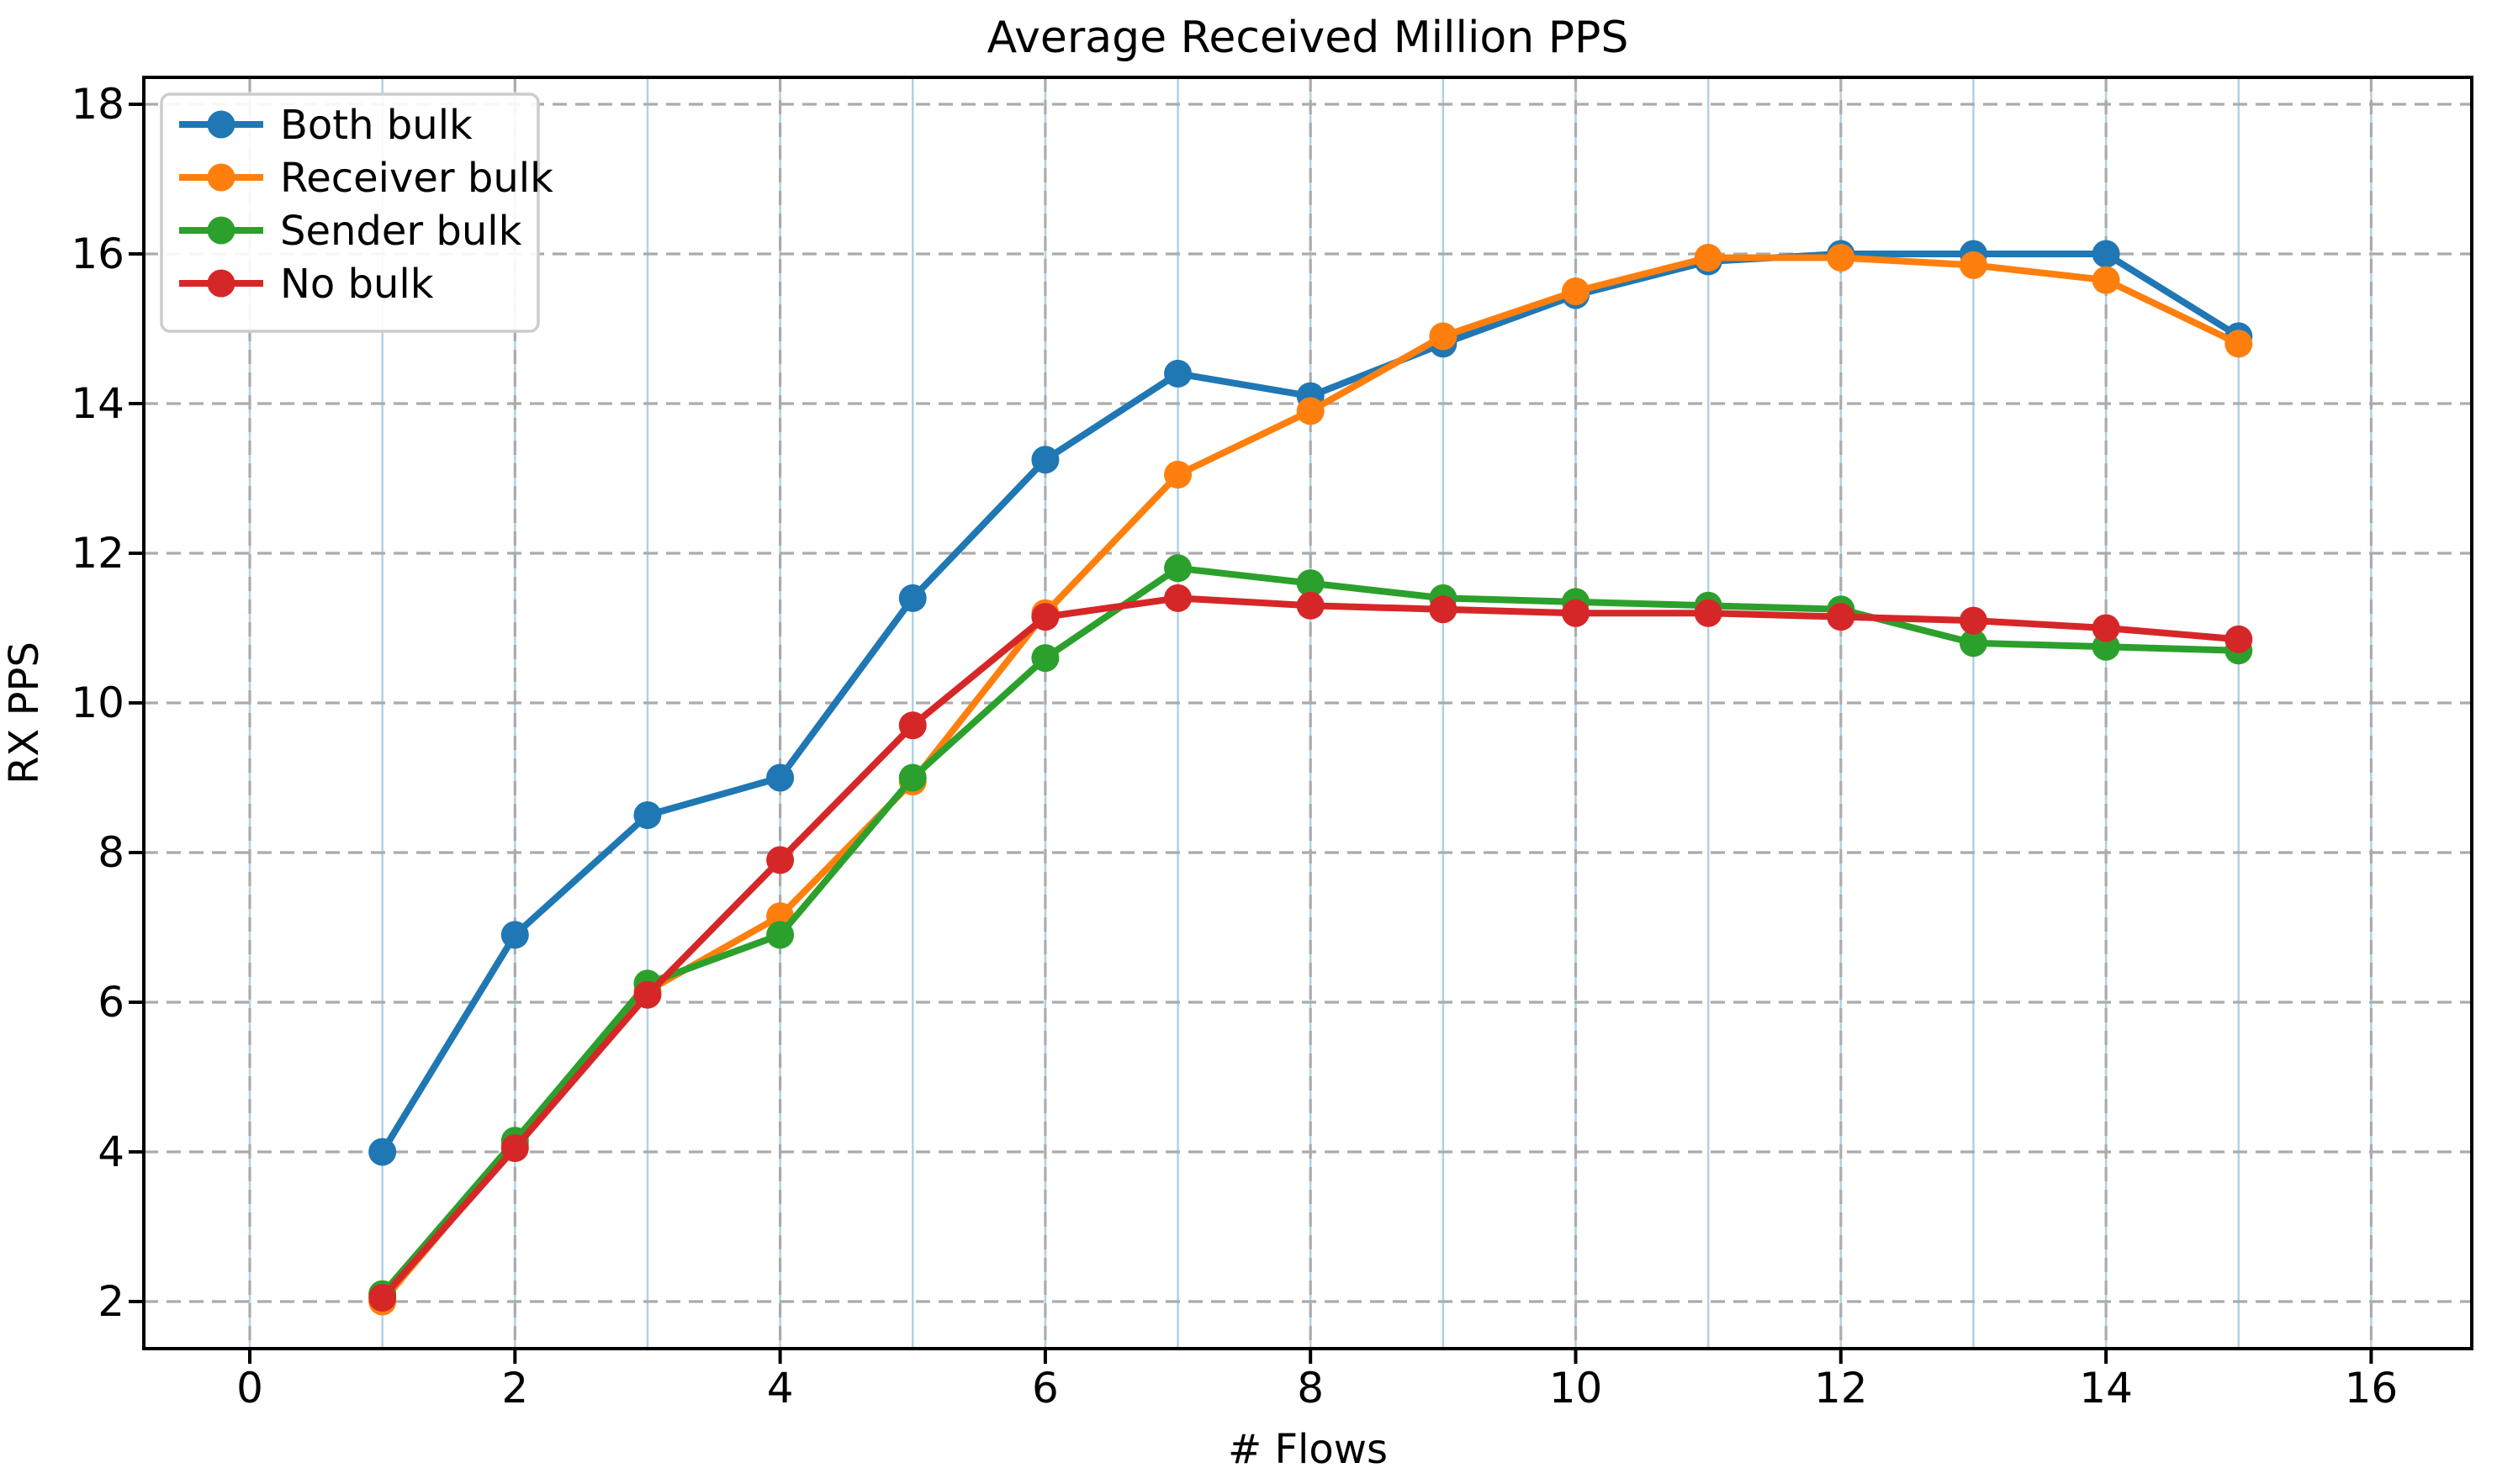  Describe the element at coordinates (97, 553) in the screenshot. I see `y-tick-label: 12` at that location.